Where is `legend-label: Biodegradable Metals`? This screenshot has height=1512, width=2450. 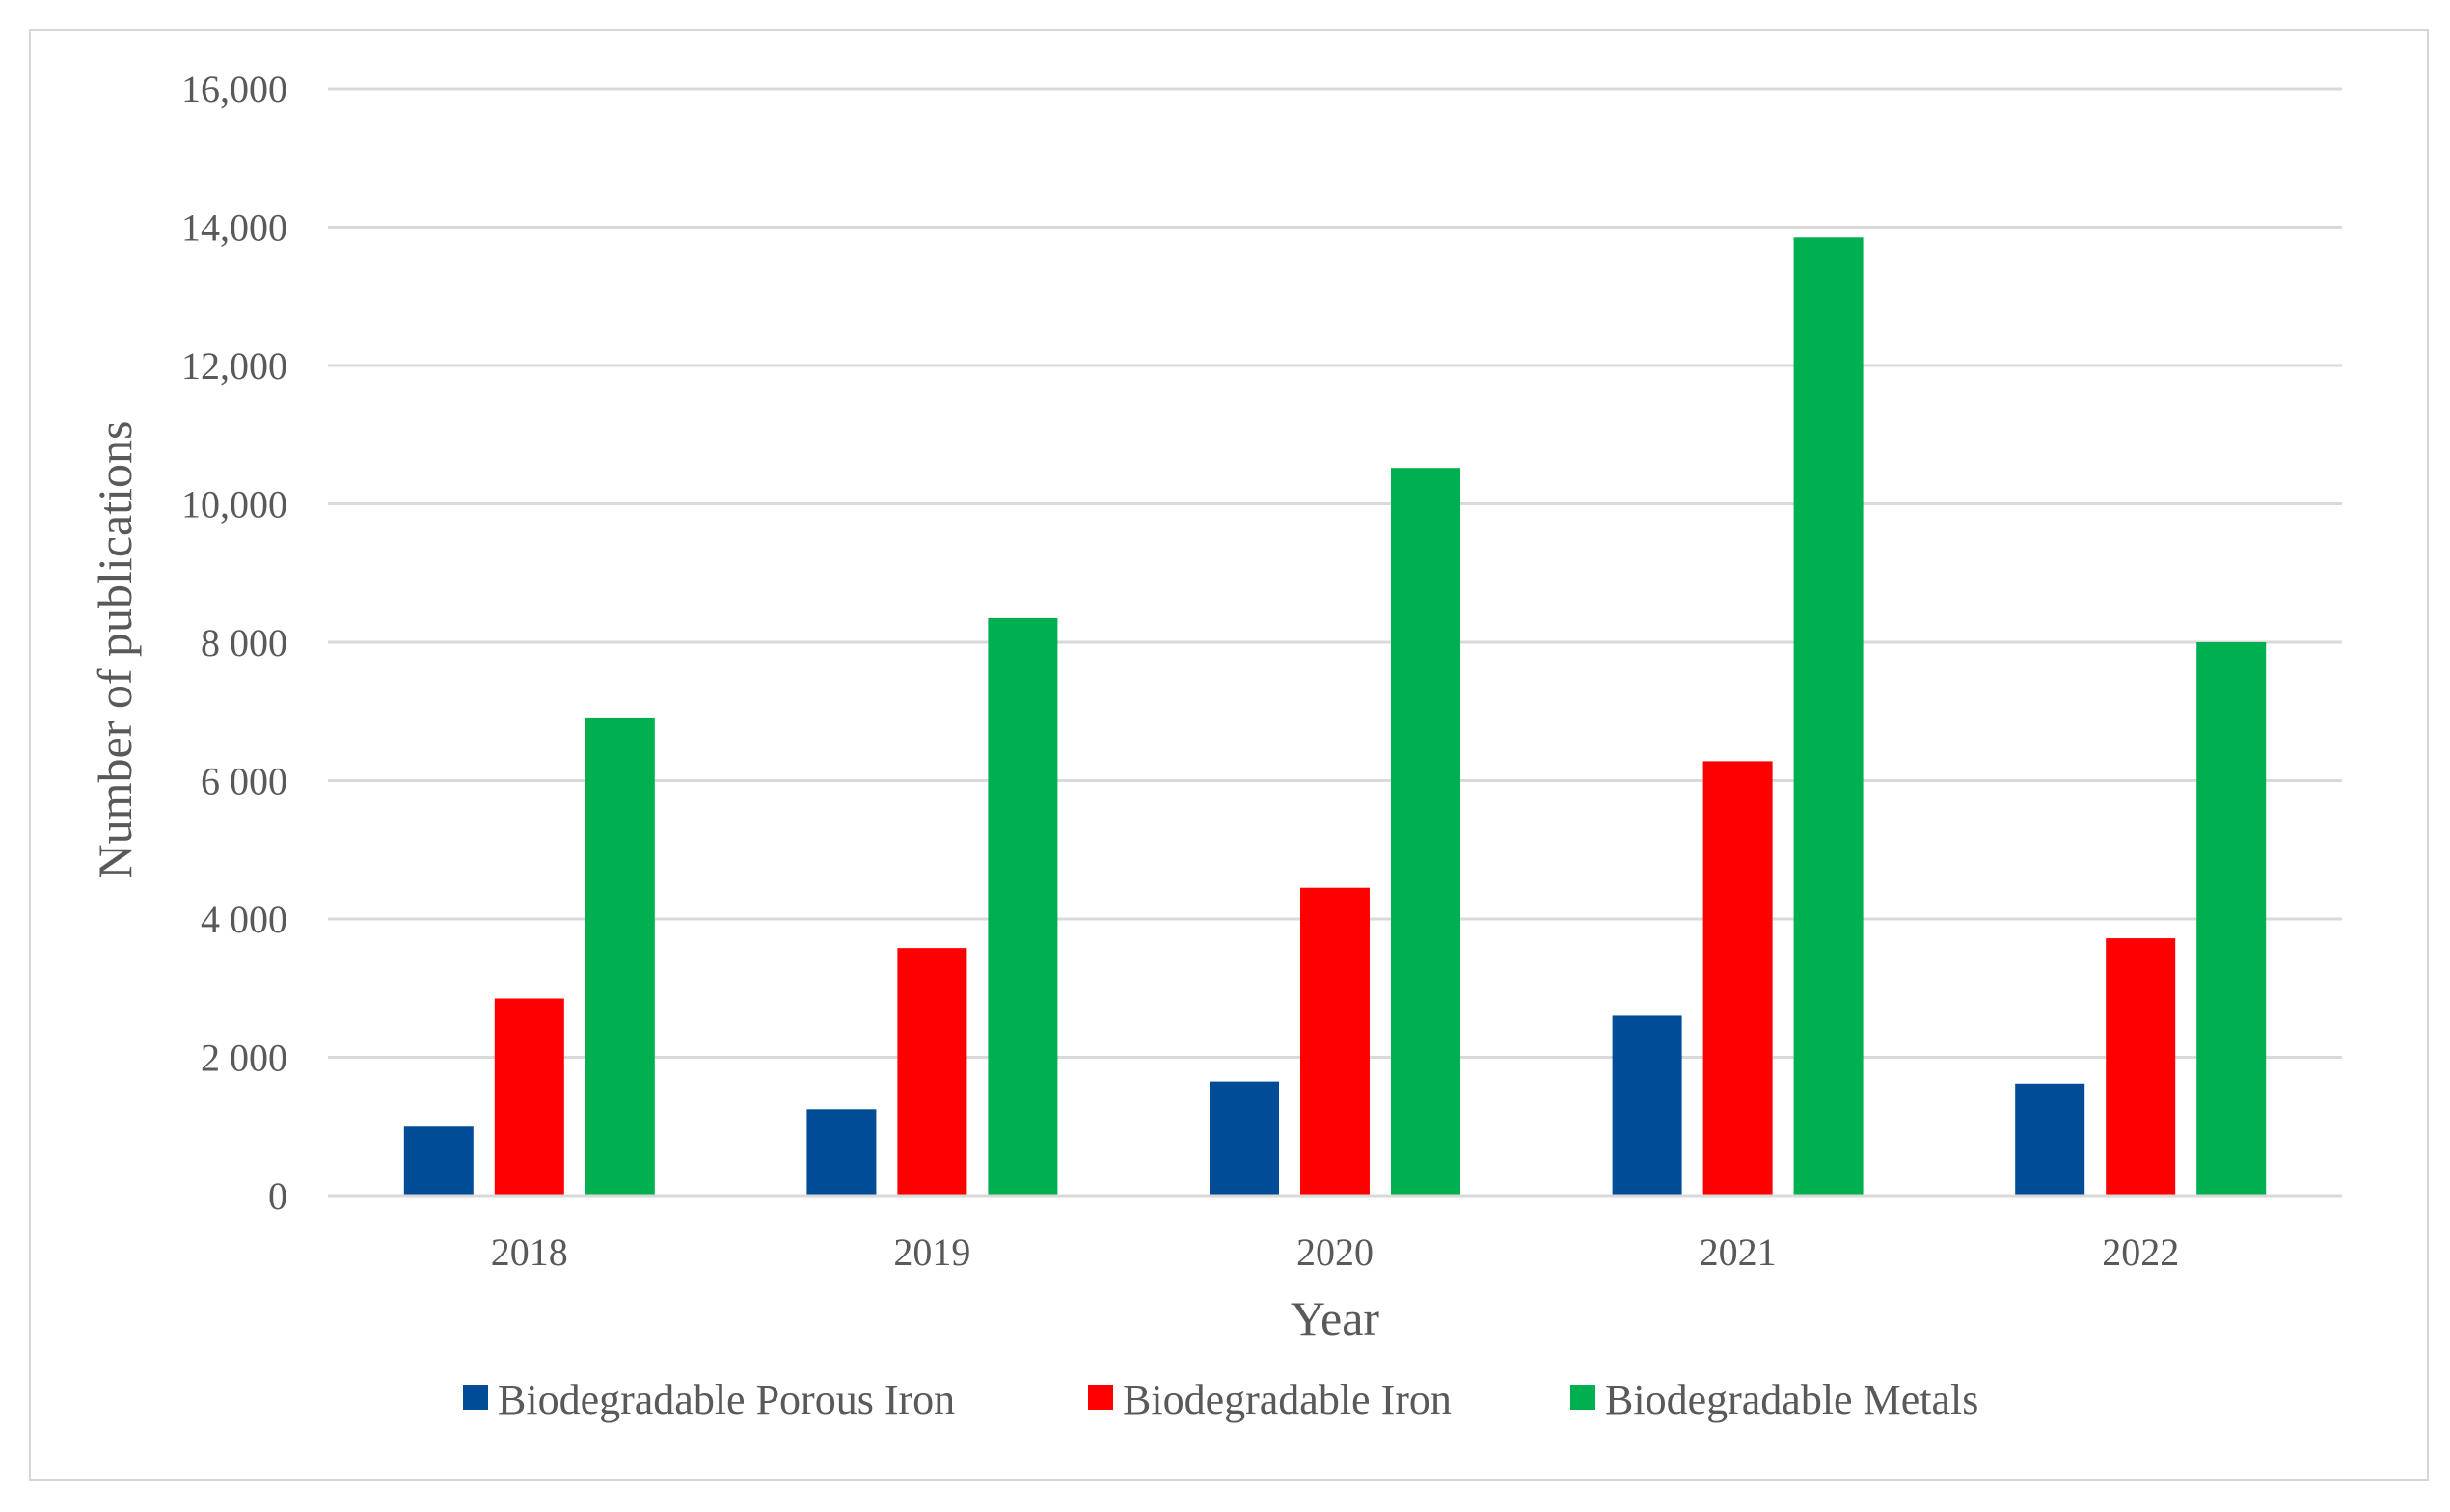 legend-label: Biodegradable Metals is located at coordinates (1791, 1399).